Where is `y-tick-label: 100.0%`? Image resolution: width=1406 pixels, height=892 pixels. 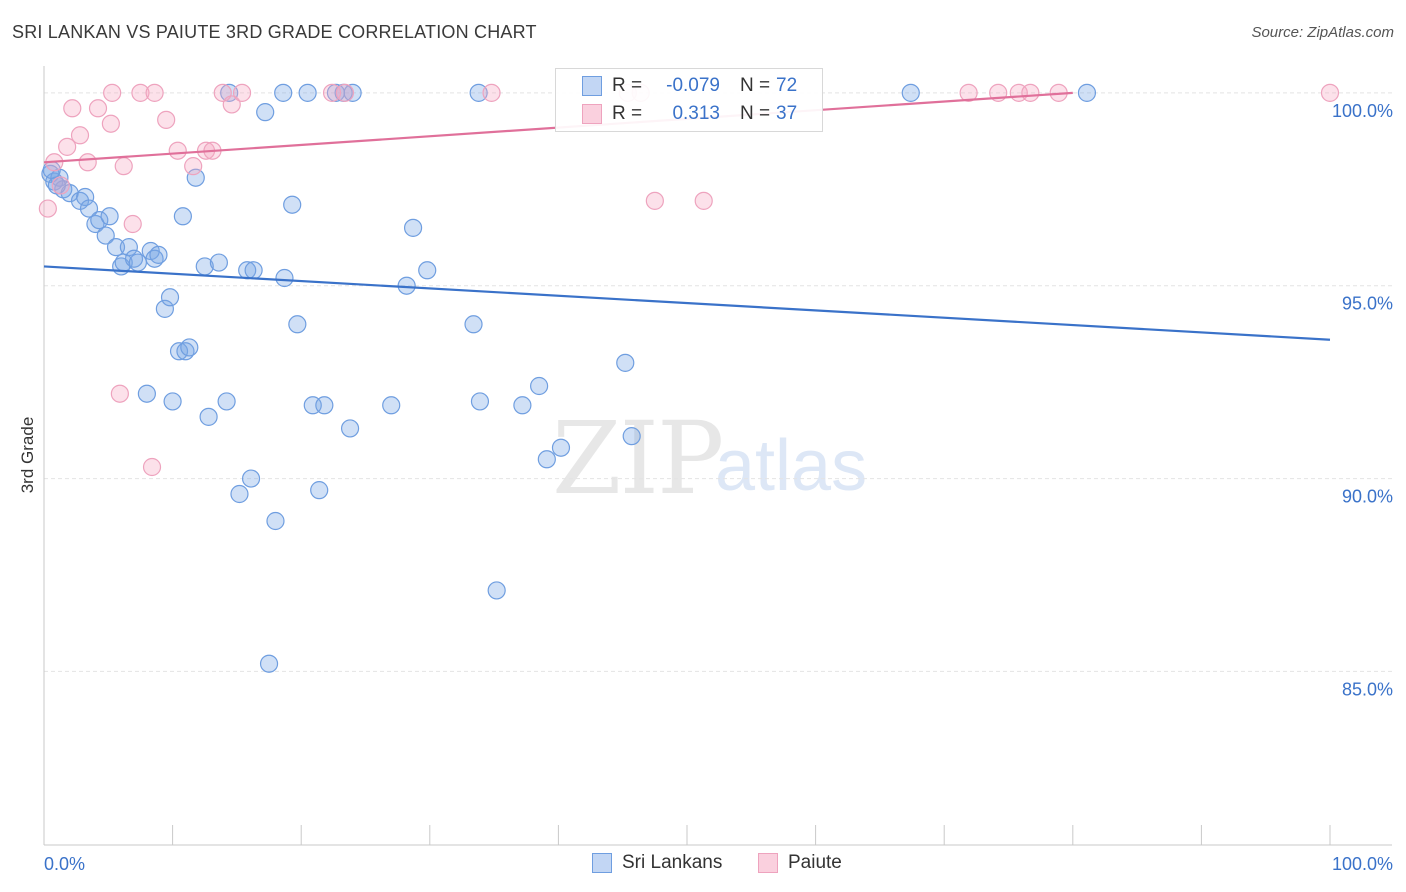
y-tick-label: 100.0% is located at coordinates (1362, 111).